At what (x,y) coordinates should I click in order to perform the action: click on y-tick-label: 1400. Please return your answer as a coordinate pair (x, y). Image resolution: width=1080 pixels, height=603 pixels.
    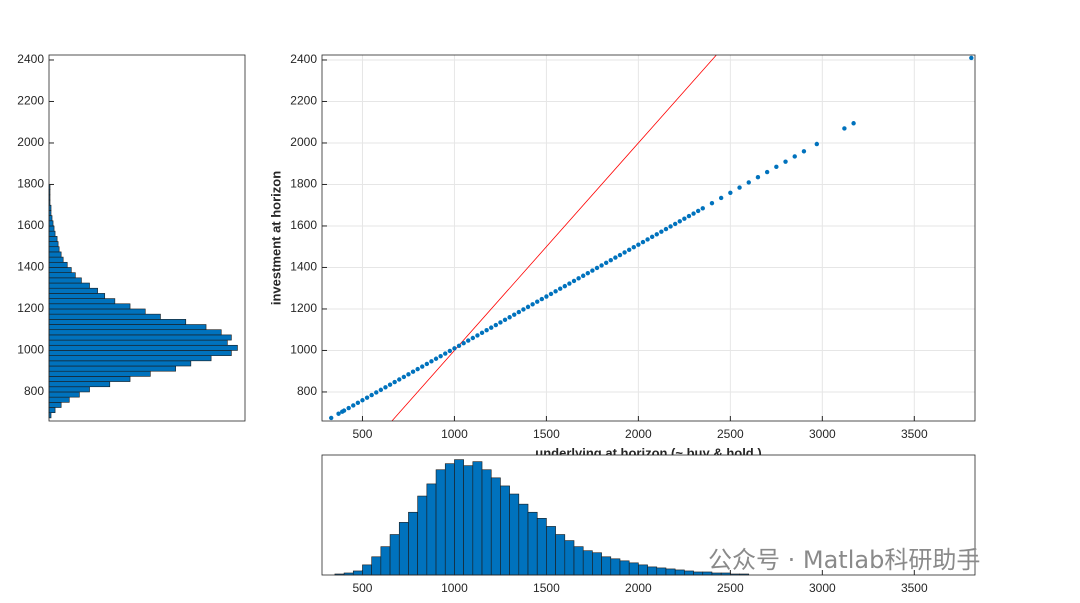
    Looking at the image, I should click on (303, 267).